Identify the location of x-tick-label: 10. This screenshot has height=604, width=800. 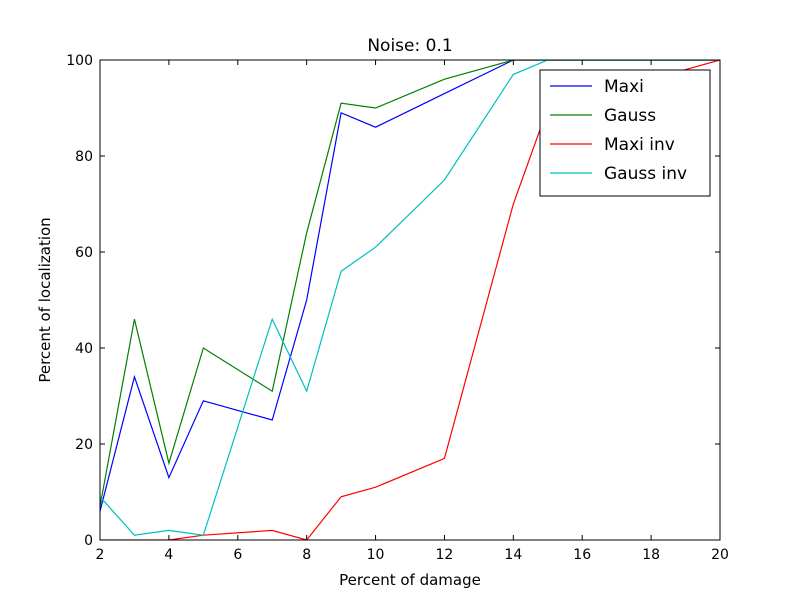
(376, 555).